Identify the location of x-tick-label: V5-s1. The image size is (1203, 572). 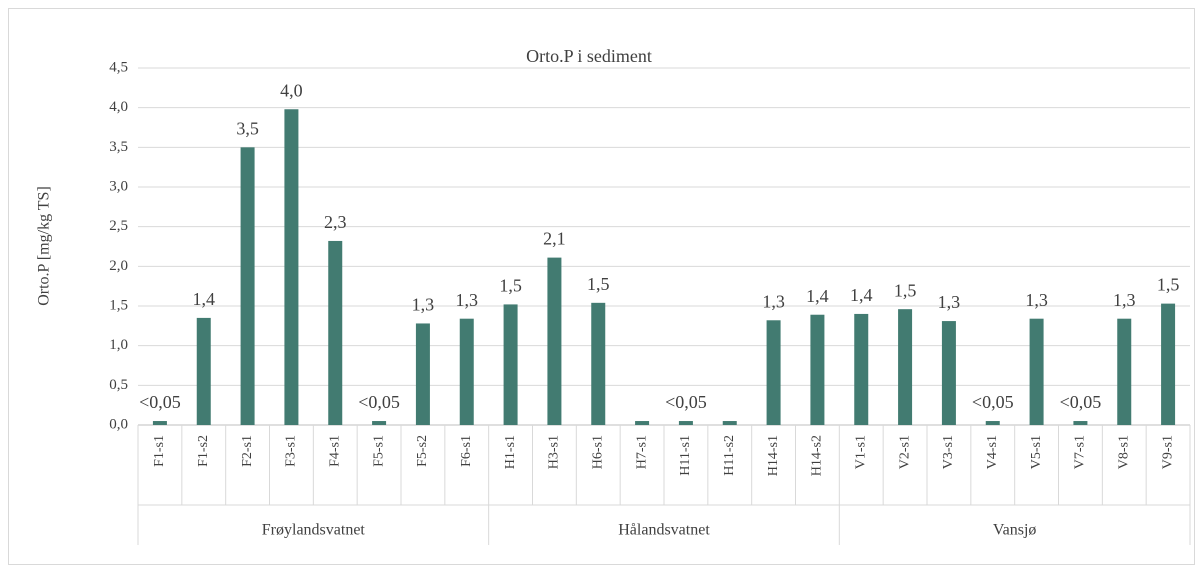
(1036, 452).